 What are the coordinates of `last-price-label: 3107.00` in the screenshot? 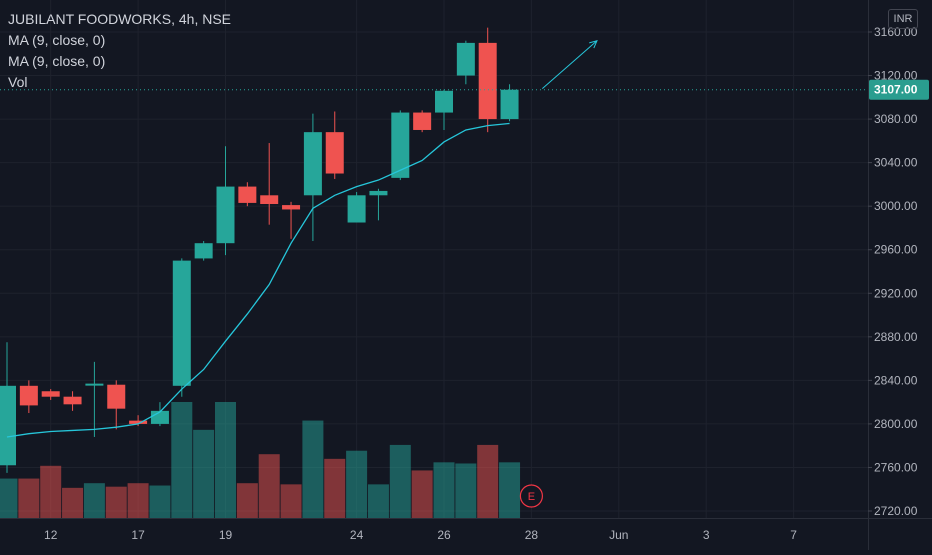 It's located at (896, 90).